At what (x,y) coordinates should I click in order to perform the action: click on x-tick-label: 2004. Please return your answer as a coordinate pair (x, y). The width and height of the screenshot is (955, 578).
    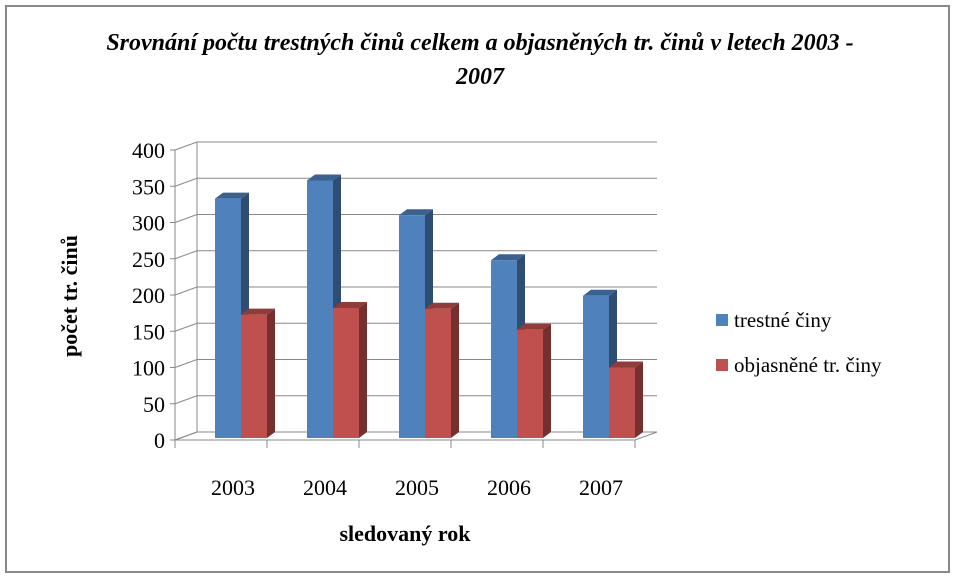
    Looking at the image, I should click on (325, 487).